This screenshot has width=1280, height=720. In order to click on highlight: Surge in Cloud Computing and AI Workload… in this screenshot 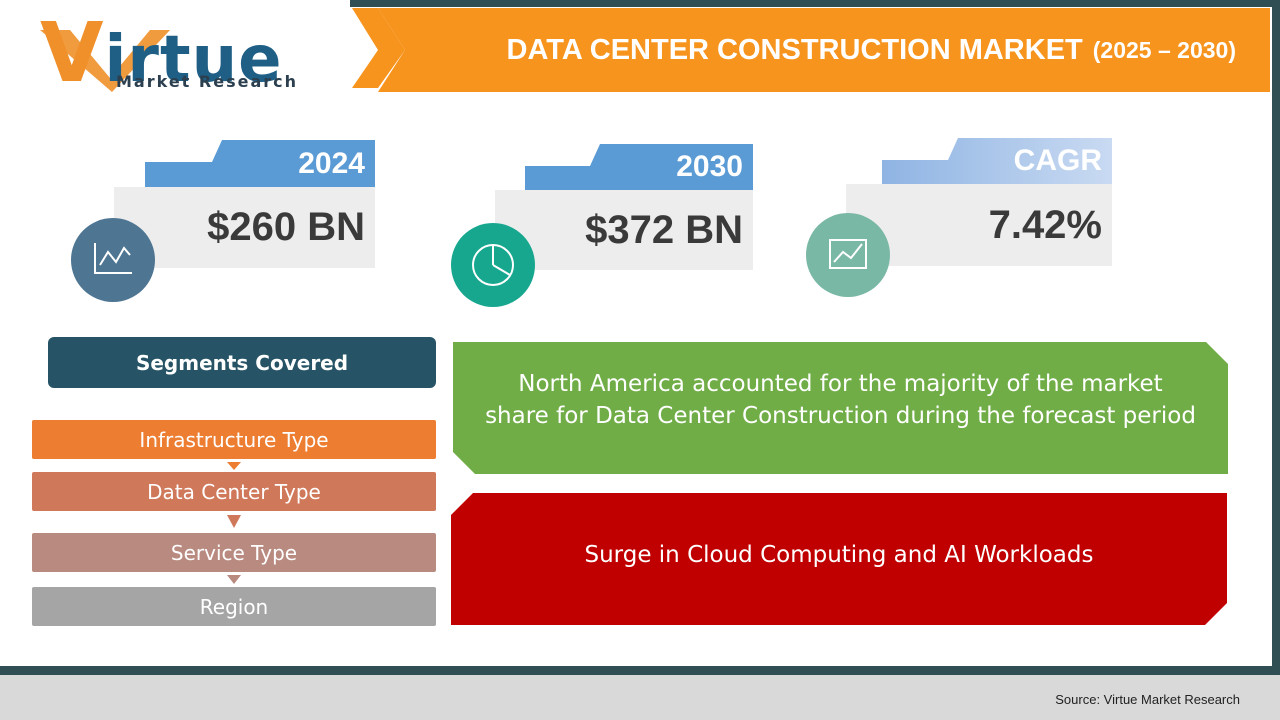, I will do `click(839, 555)`.